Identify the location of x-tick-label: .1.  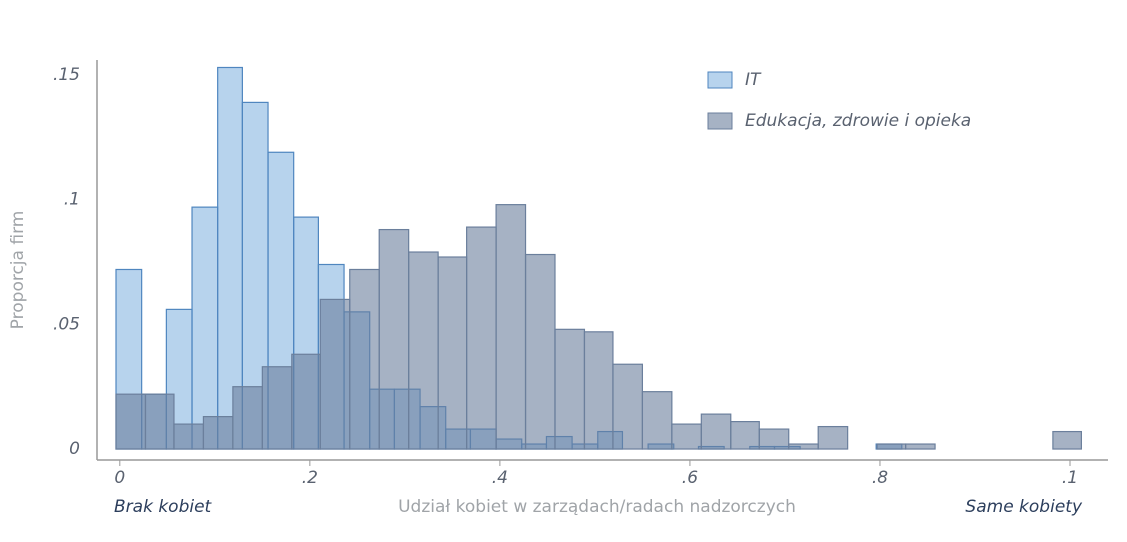
(1070, 478).